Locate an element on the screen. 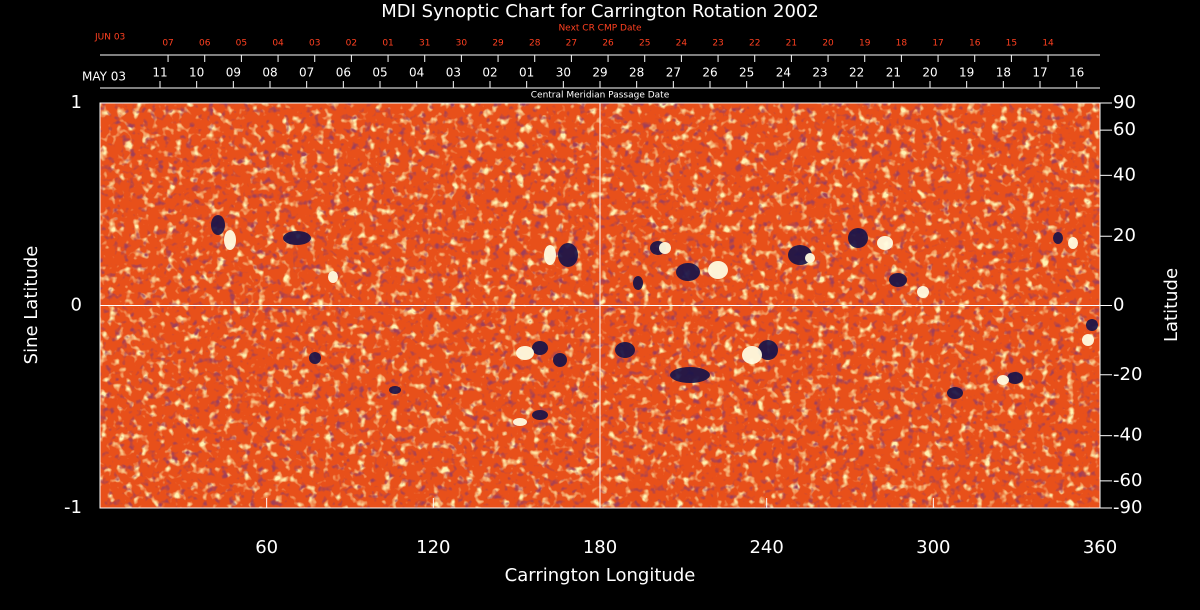 This screenshot has width=1200, height=610. x-tick-label: 180 is located at coordinates (600, 547).